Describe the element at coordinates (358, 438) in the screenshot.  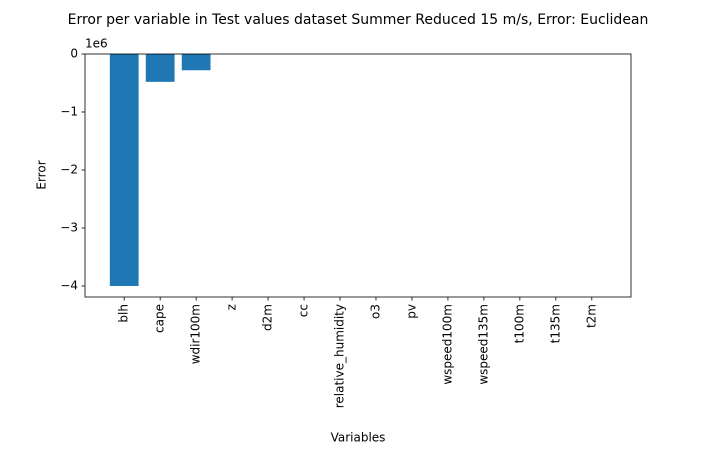
I see `x-axis-label: Variables` at that location.